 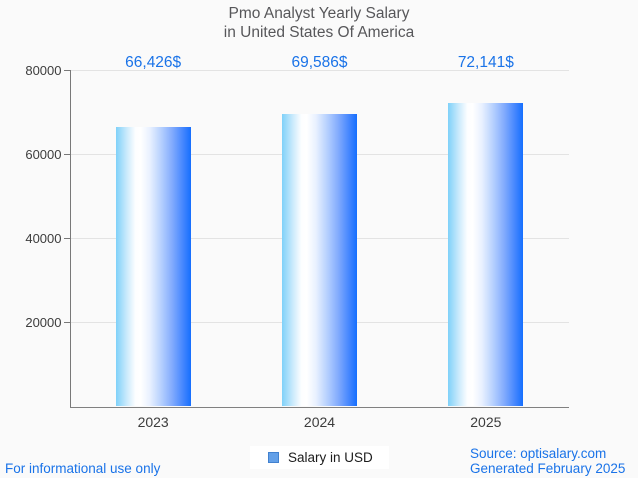 What do you see at coordinates (548, 468) in the screenshot?
I see `generated-text: Generated February 2025` at bounding box center [548, 468].